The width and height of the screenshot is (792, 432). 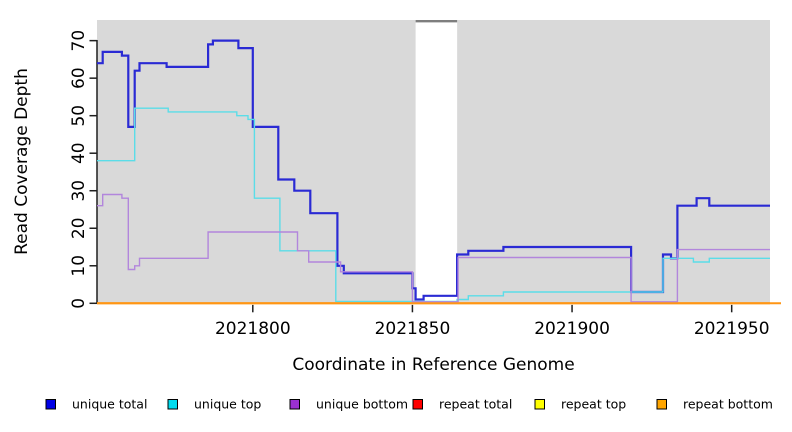 I want to click on x-tick-label: 2021950, so click(x=732, y=329).